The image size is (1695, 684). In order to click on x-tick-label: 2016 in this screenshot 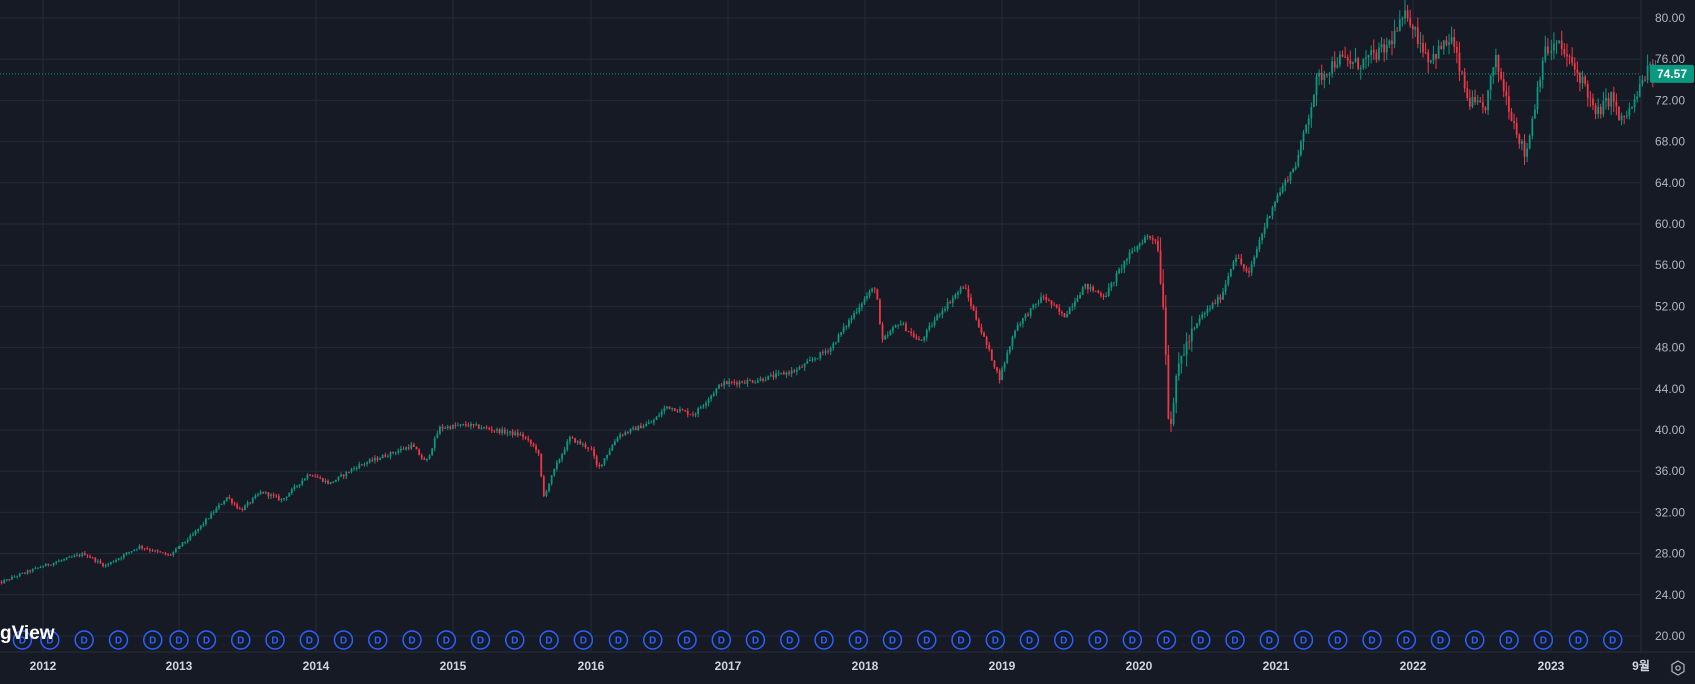, I will do `click(591, 666)`.